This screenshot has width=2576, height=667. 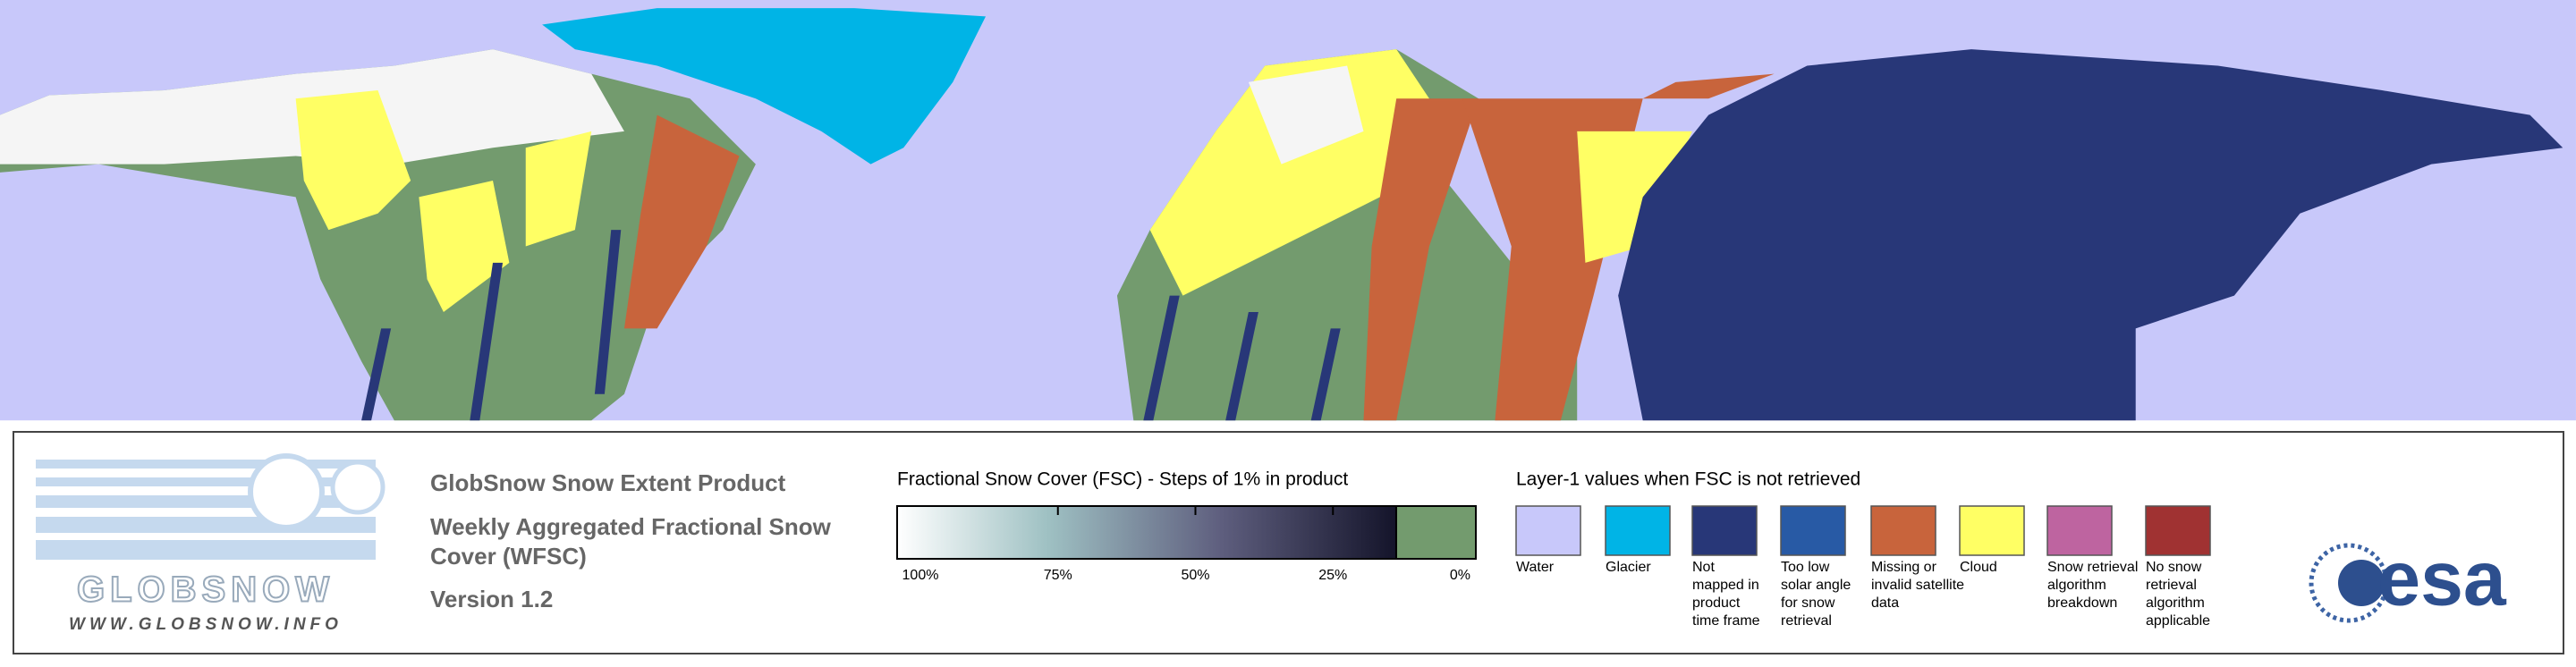 What do you see at coordinates (1436, 532) in the screenshot?
I see `fsc-zero-swatch` at bounding box center [1436, 532].